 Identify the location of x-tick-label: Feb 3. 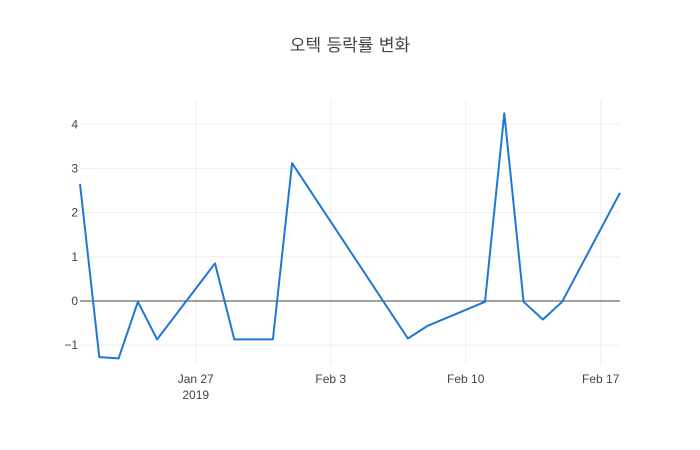
(330, 379).